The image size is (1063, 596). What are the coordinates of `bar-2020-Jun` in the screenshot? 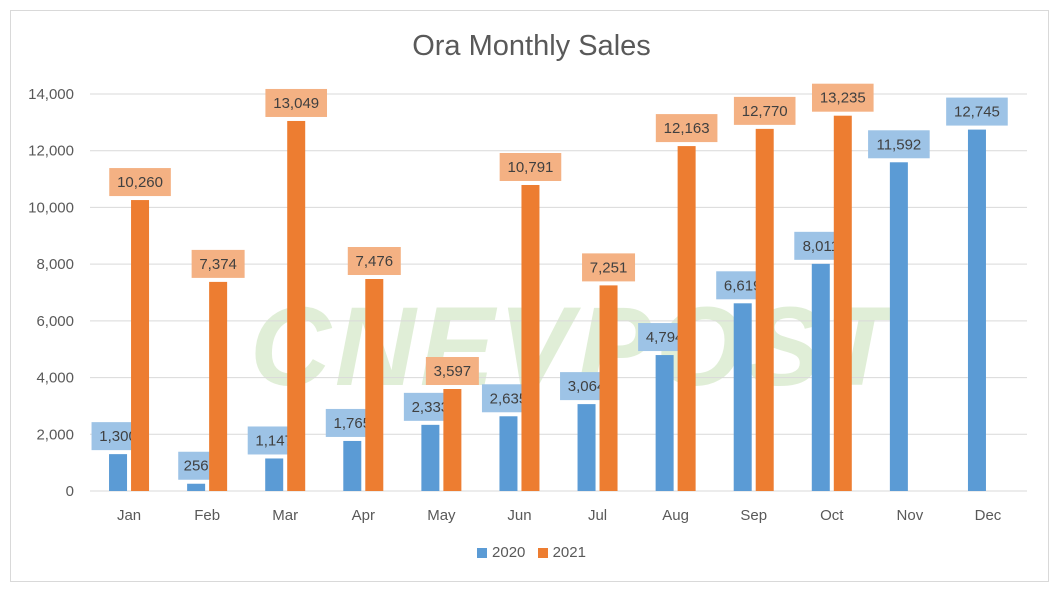 It's located at (508, 453).